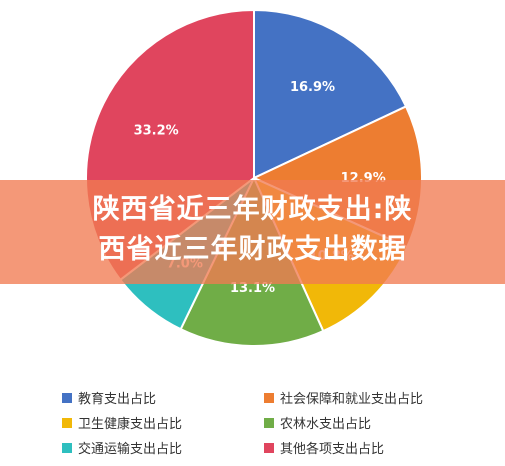 This screenshot has height=466, width=505. I want to click on data-label-6: 33.2%, so click(156, 131).